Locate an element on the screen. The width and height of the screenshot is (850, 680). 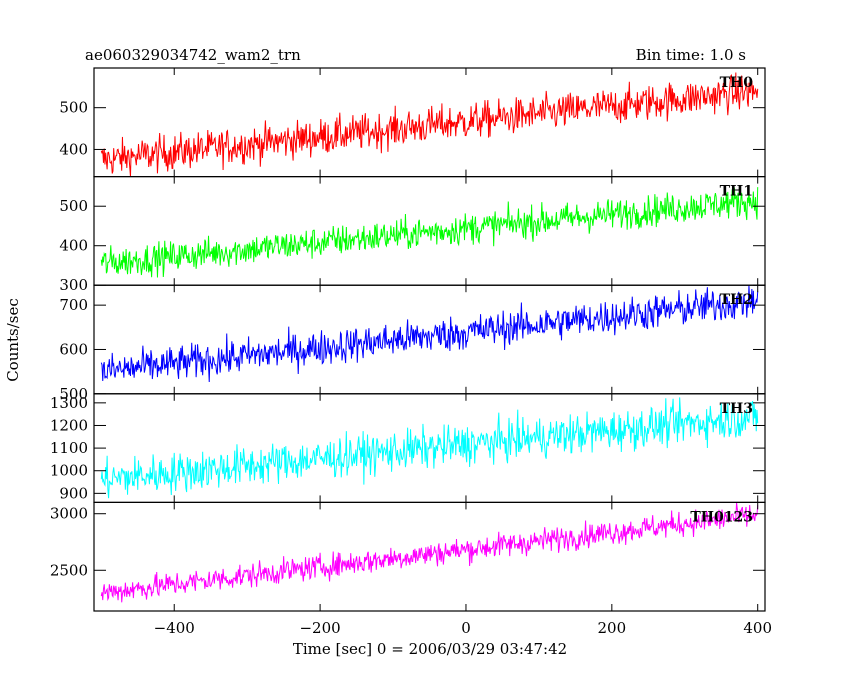
y-tick-label: 1300 is located at coordinates (69, 403).